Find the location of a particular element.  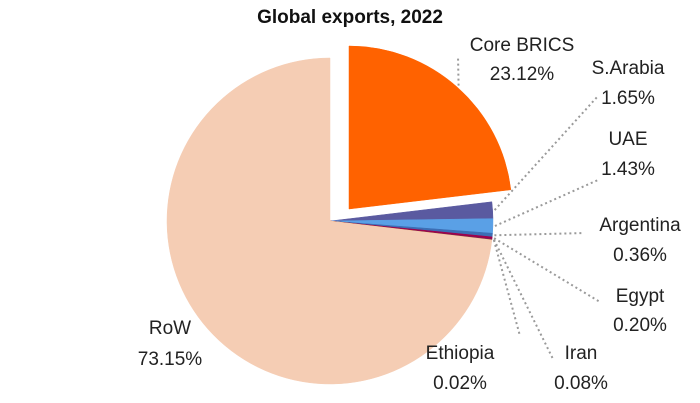

slice-name-label-core-brics: Core BRICS is located at coordinates (522, 45).